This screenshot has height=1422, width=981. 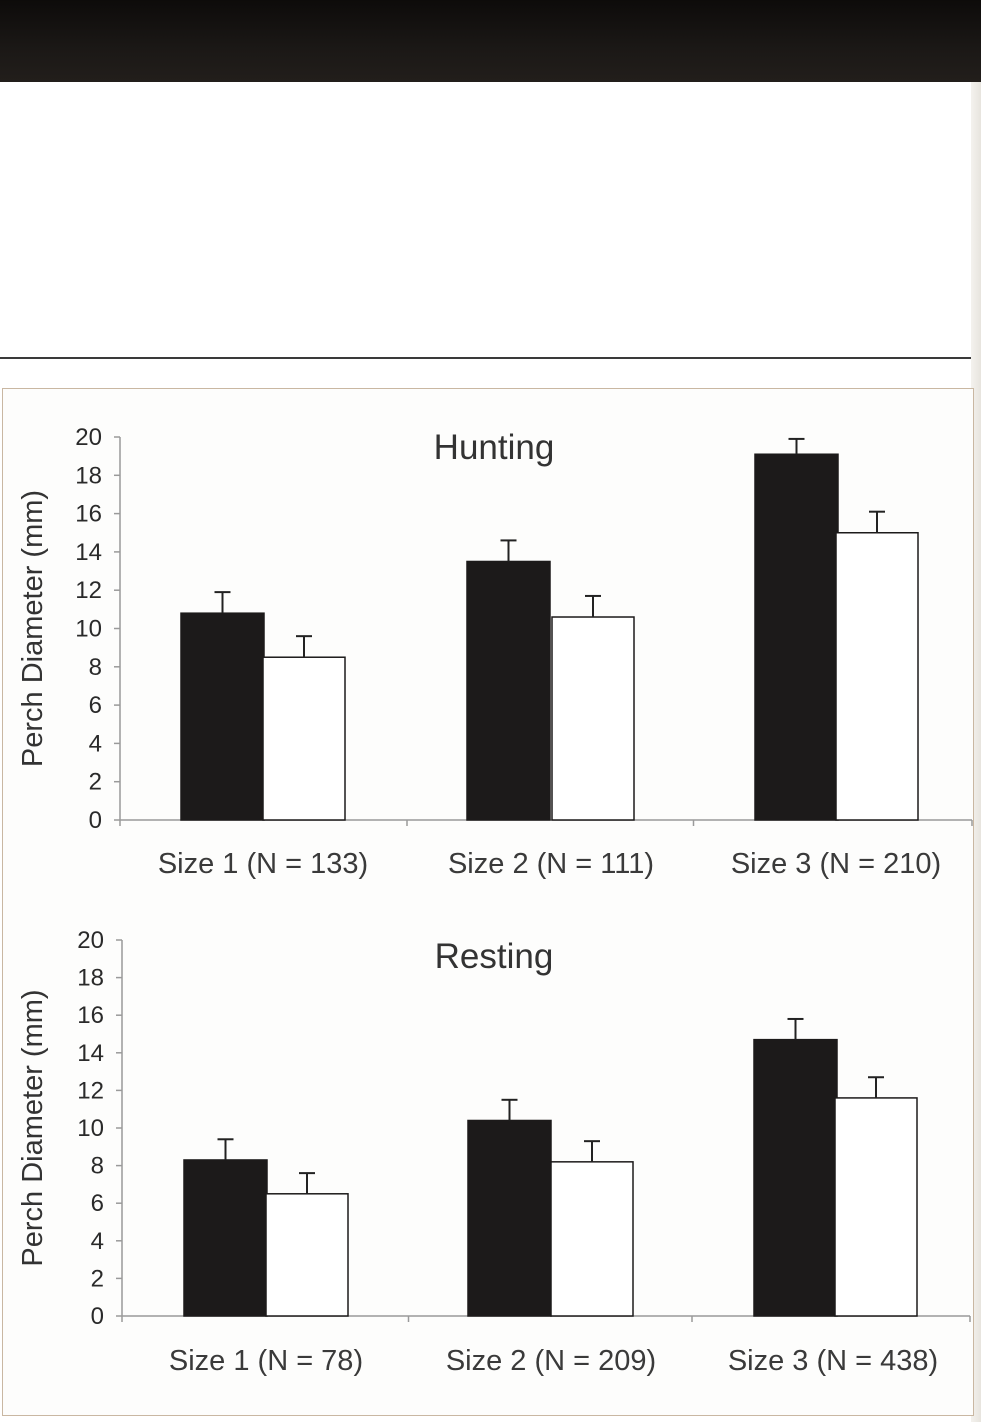 I want to click on category-label: Size 3 (N = 438), so click(x=833, y=1361).